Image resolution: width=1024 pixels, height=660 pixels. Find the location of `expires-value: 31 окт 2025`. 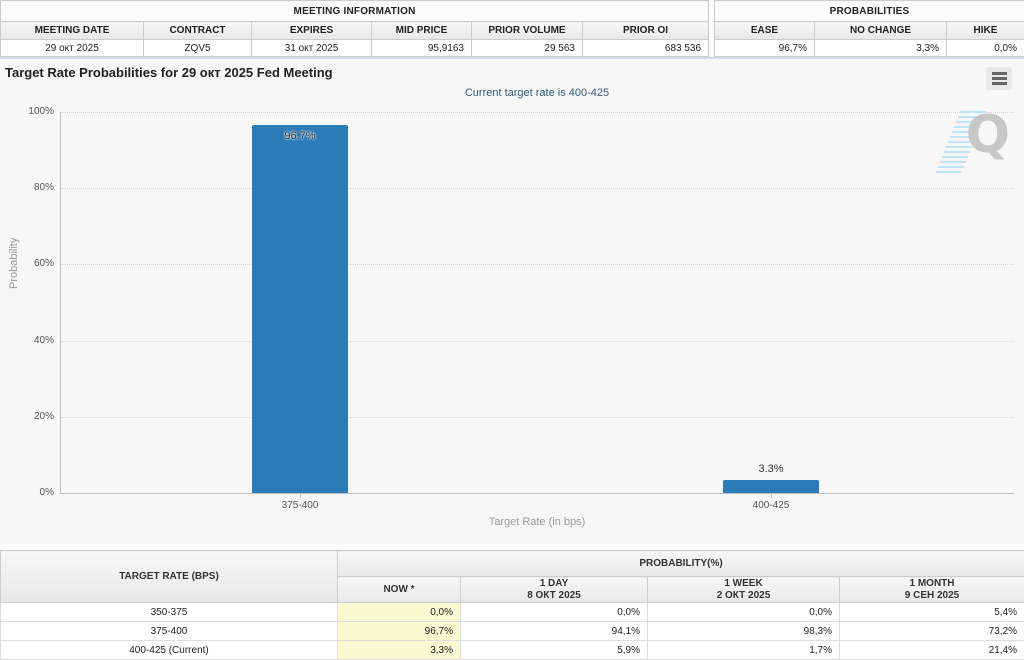

expires-value: 31 окт 2025 is located at coordinates (312, 48).